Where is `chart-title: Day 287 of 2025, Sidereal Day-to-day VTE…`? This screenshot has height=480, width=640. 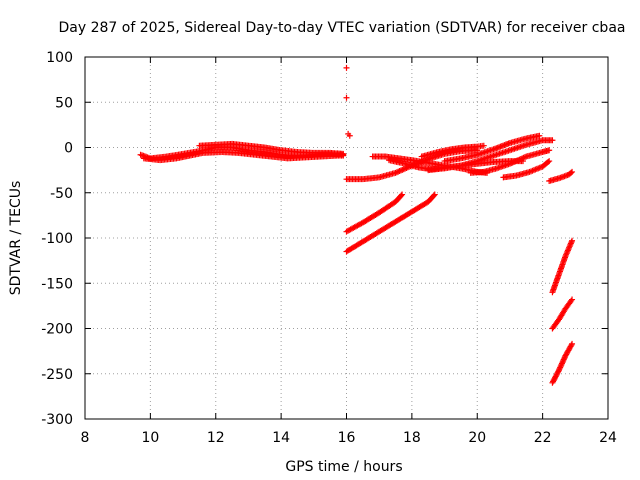
chart-title: Day 287 of 2025, Sidereal Day-to-day VTE… is located at coordinates (342, 28).